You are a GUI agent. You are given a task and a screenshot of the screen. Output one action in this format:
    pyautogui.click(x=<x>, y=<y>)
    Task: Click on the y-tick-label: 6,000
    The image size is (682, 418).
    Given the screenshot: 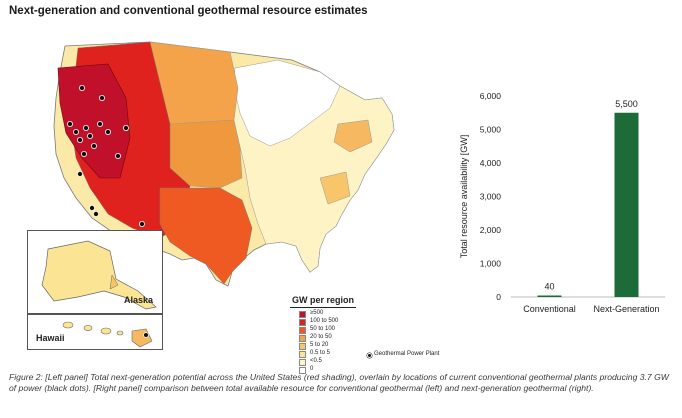 What is the action you would take?
    pyautogui.click(x=491, y=96)
    